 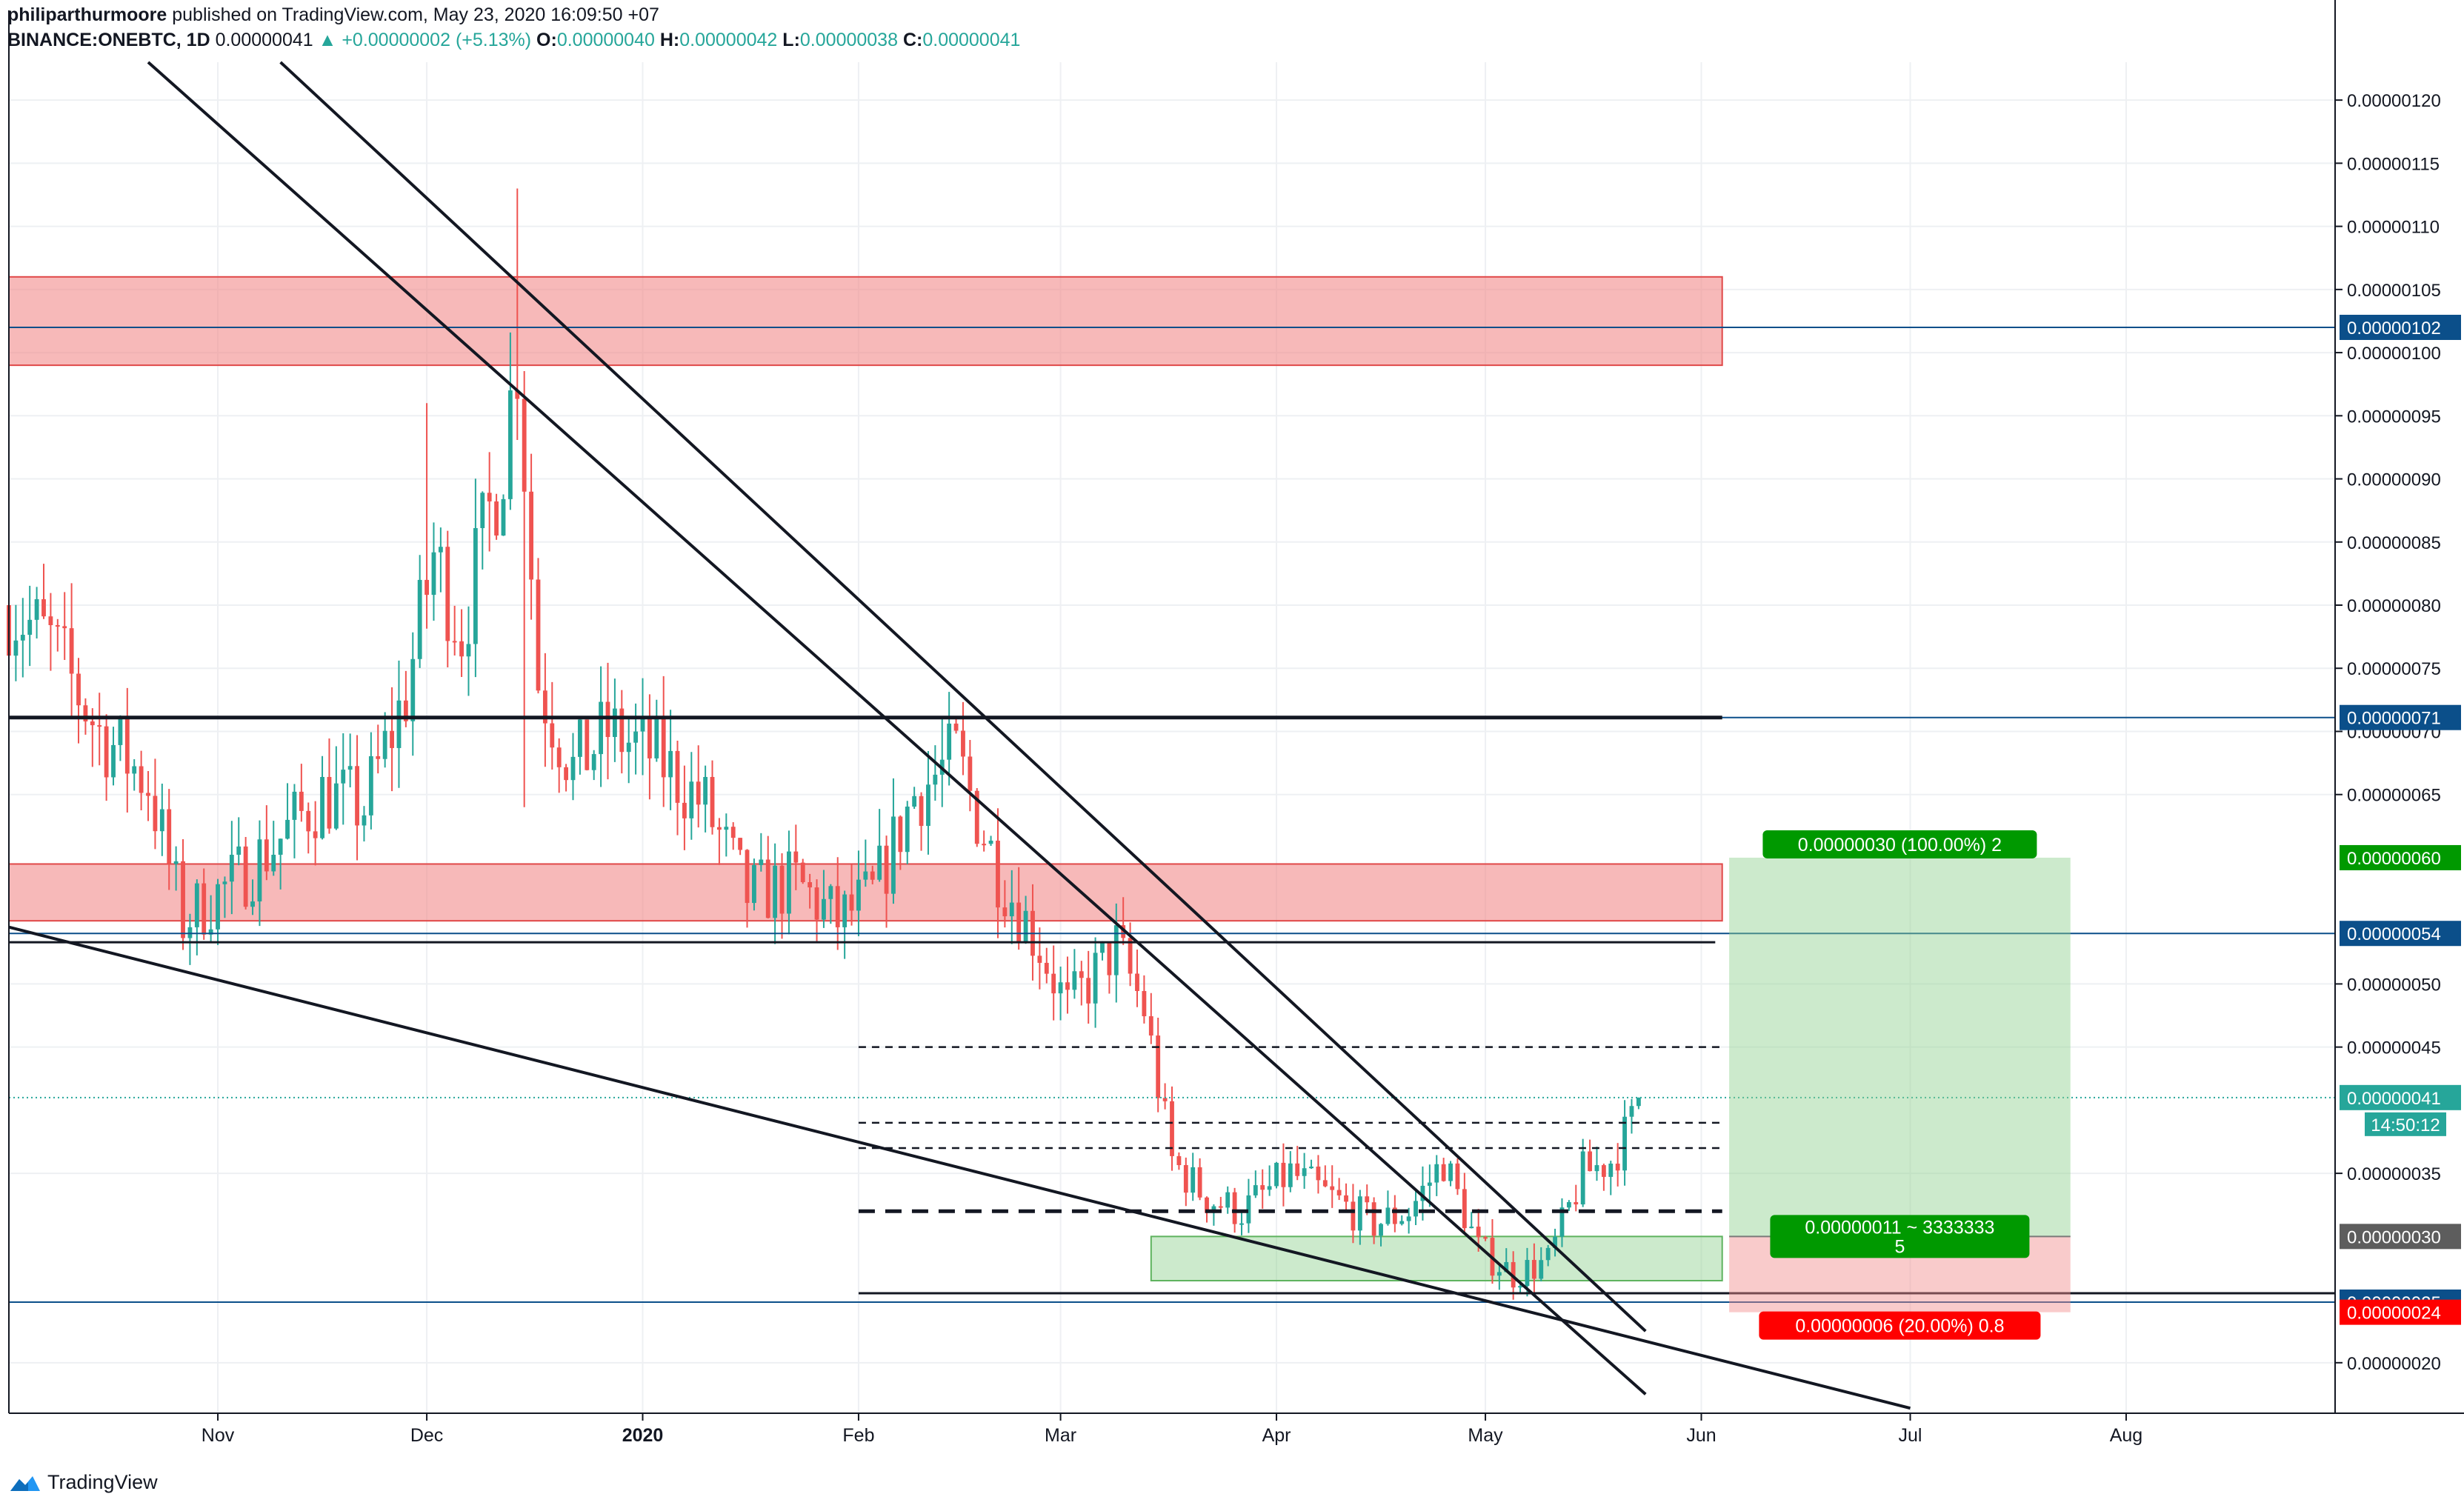 I want to click on tradingview-footer: TradingView, so click(x=84, y=1482).